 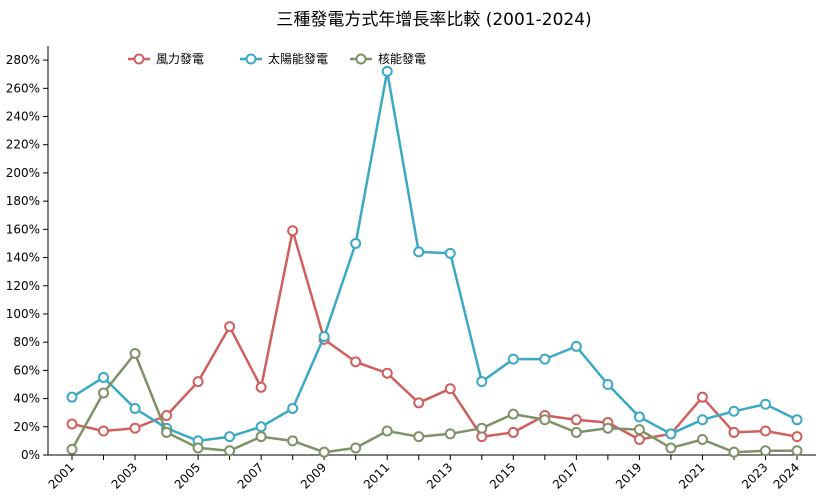 I want to click on x-tick-label: 2011, so click(x=376, y=475).